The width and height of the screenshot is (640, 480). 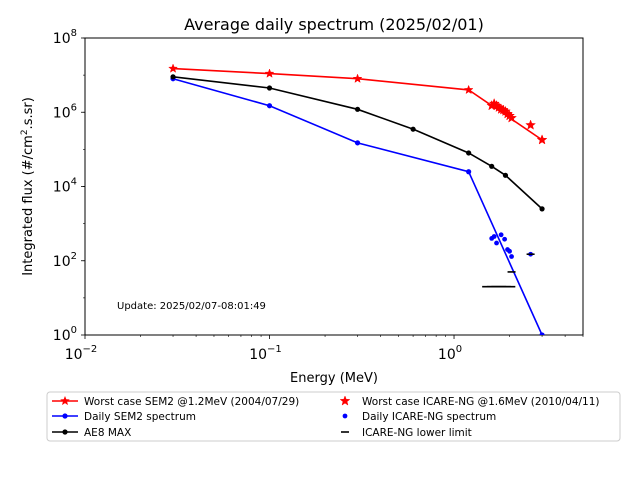 I want to click on legend-label: AE8 MAX, so click(x=107, y=433).